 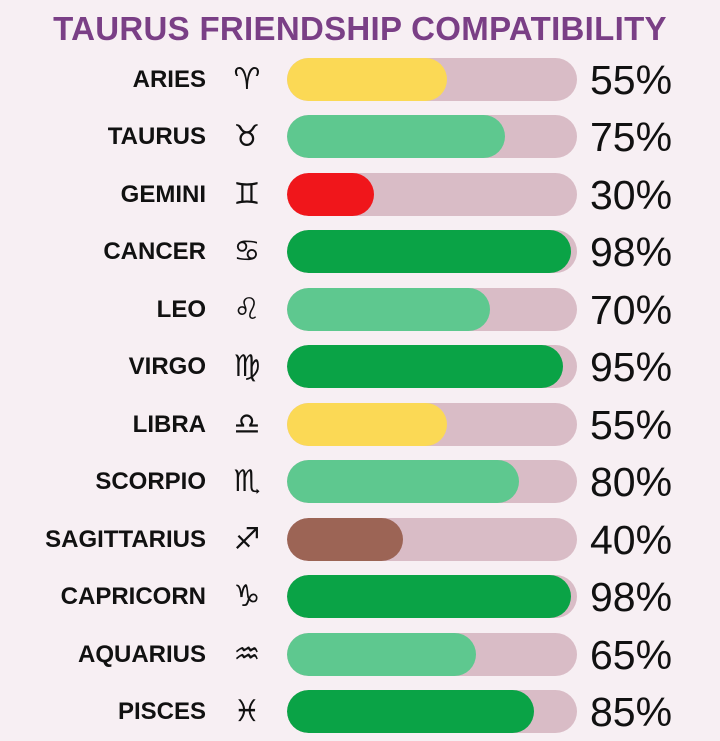 I want to click on bar-row-virgo: VIRGO ♍ 95%, so click(x=360, y=367).